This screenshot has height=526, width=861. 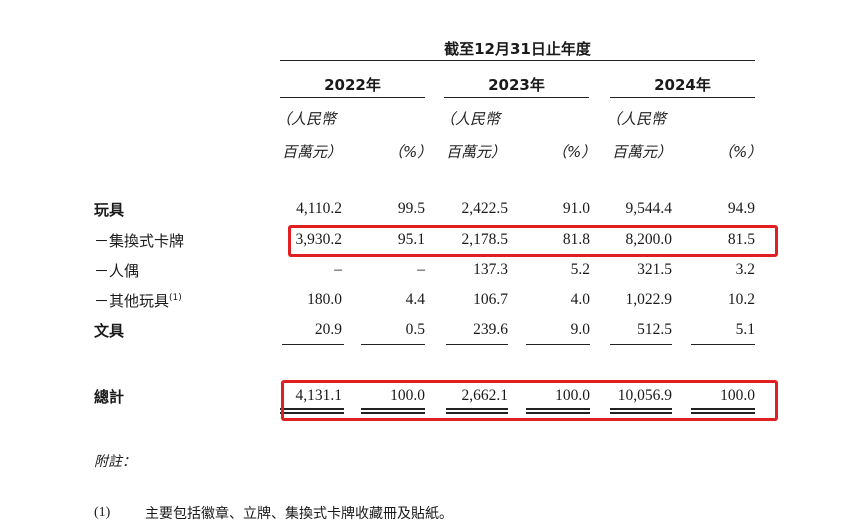 I want to click on row-label-total: 總計, so click(x=109, y=397).